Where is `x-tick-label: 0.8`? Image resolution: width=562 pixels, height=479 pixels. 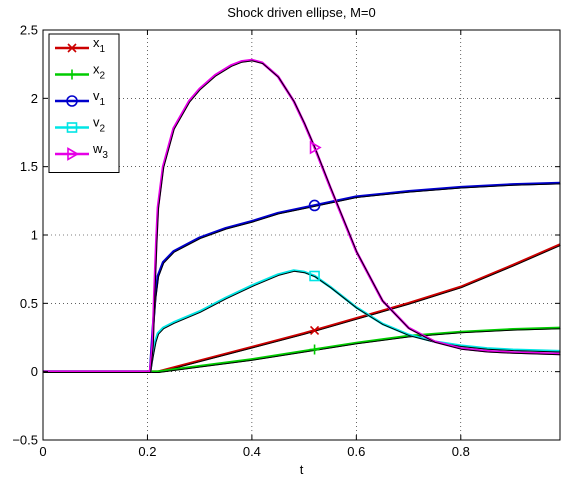
x-tick-label: 0.8 is located at coordinates (461, 451).